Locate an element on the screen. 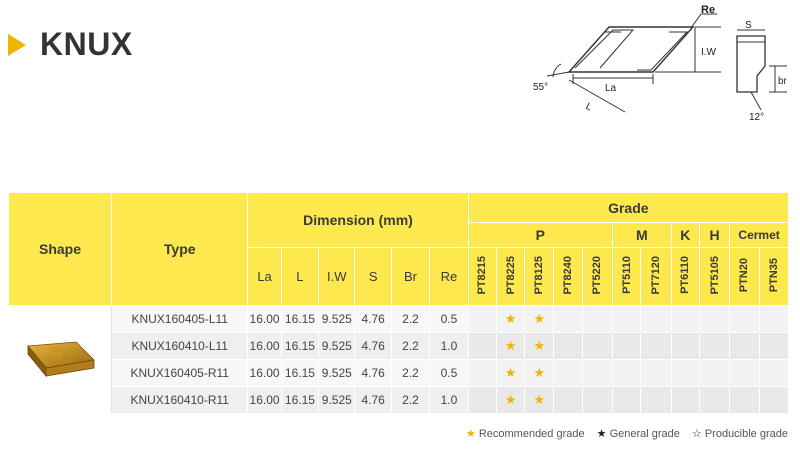 The height and width of the screenshot is (468, 800). legend-recommended: ★ Recommended grade is located at coordinates (525, 434).